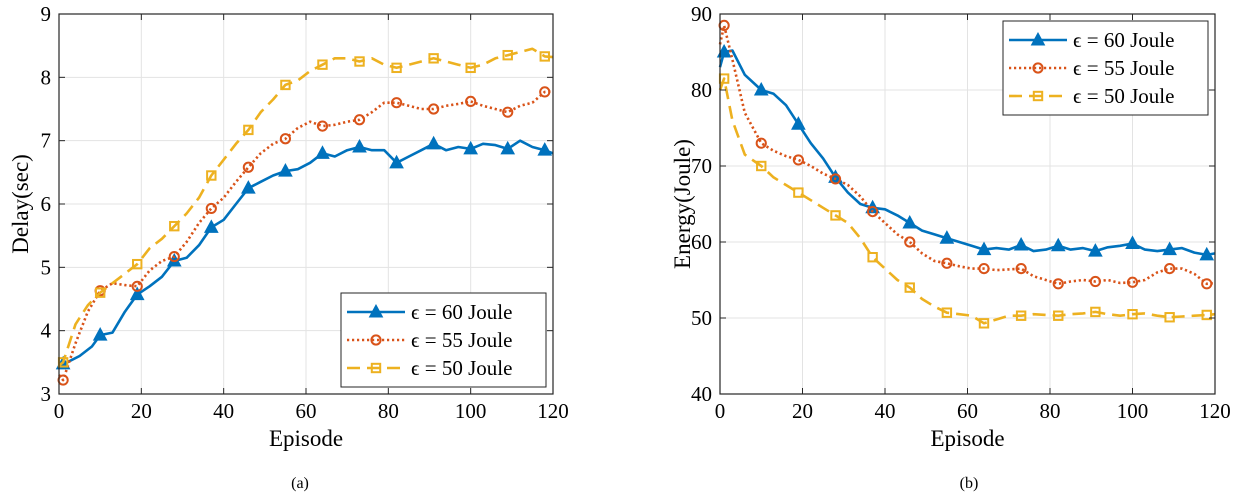 This screenshot has width=1240, height=493. I want to click on x-axis-label: Episode, so click(967, 438).